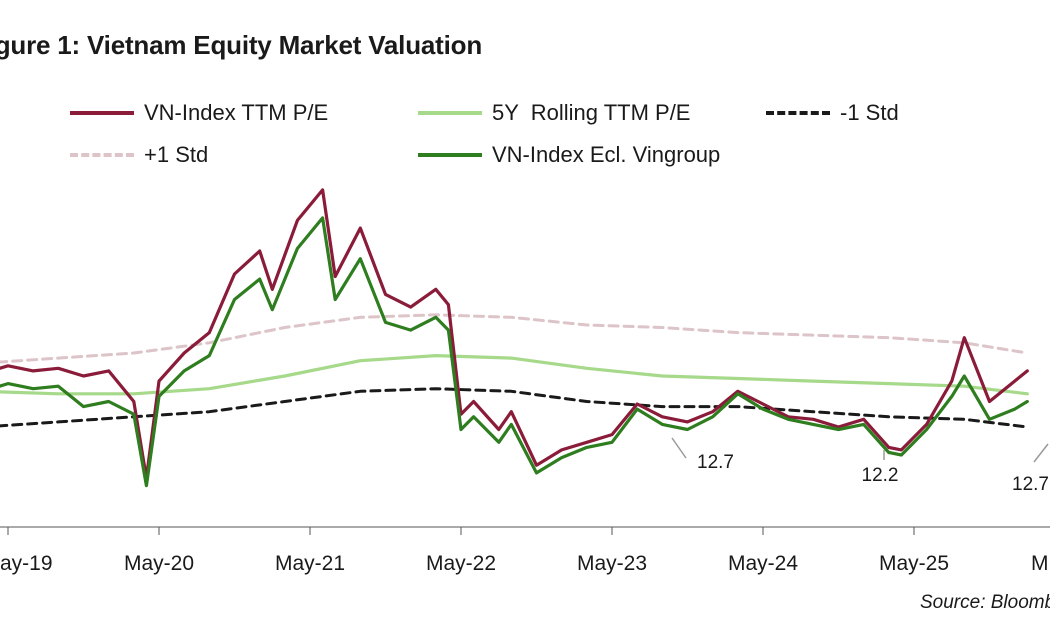 Image resolution: width=1050 pixels, height=630 pixels. What do you see at coordinates (102, 113) in the screenshot?
I see `legend-swatch-vn-index` at bounding box center [102, 113].